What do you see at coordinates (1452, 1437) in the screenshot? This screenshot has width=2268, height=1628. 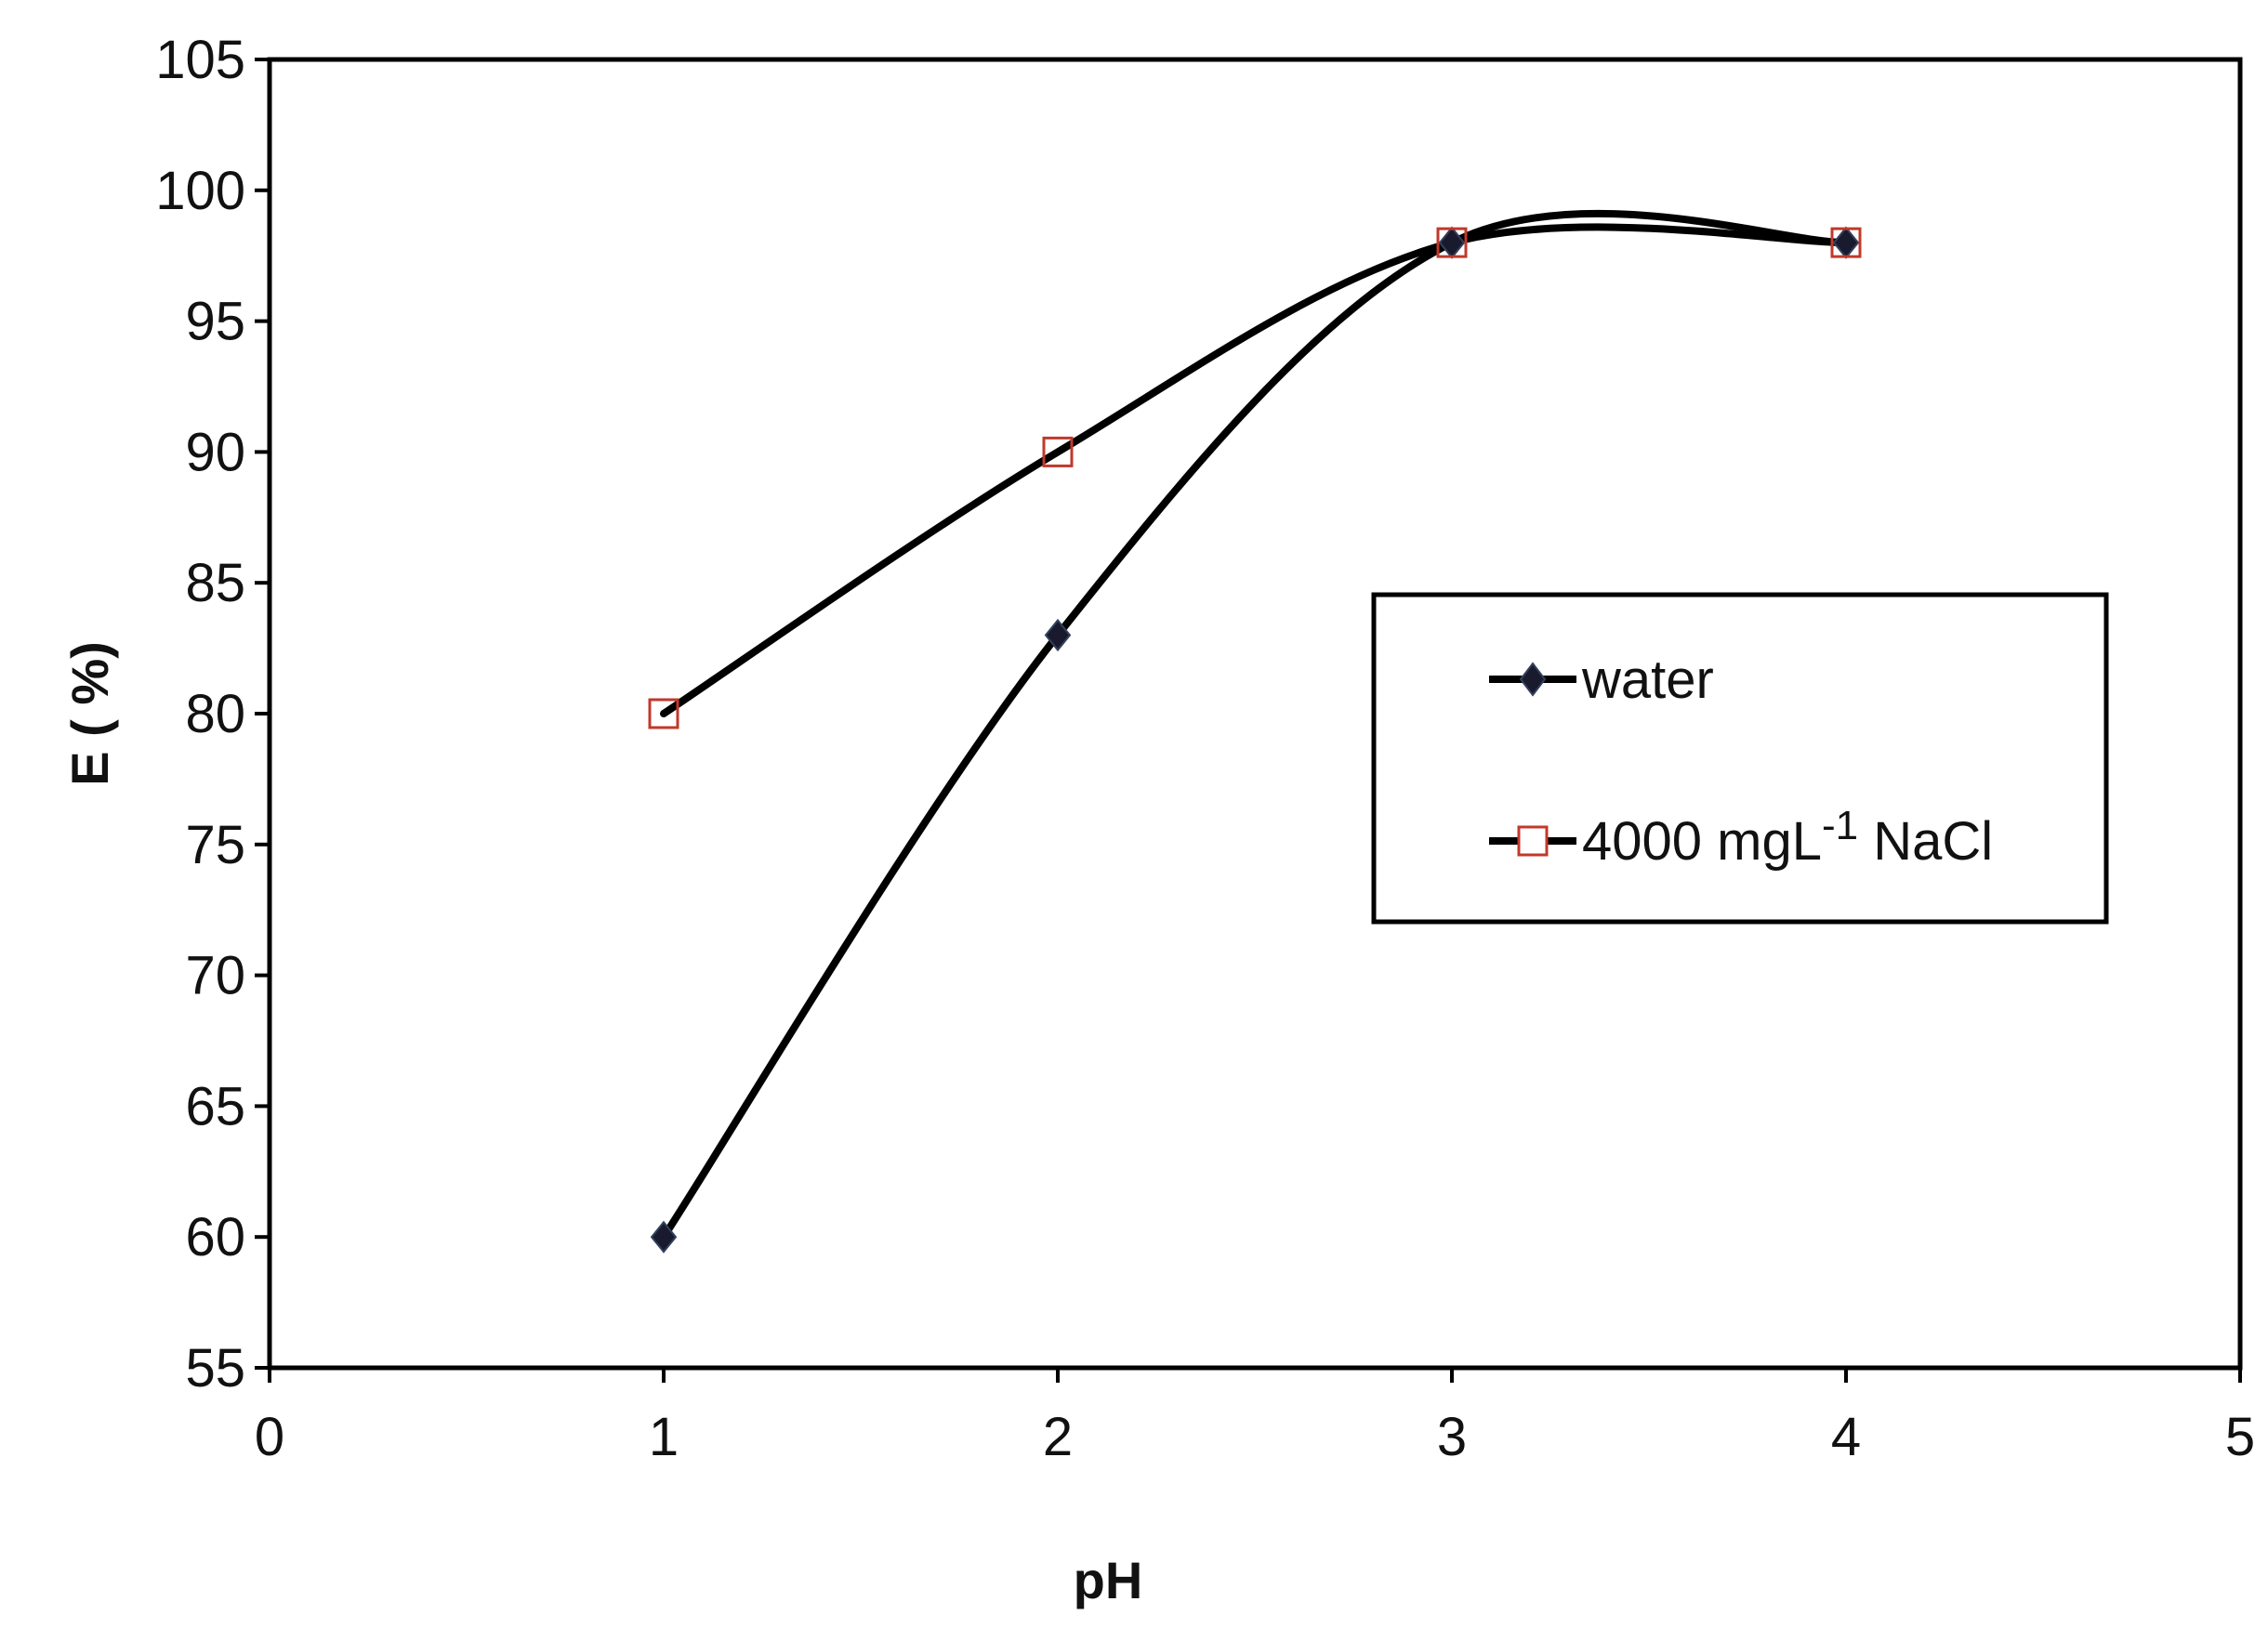 I see `x-tick-label: 3` at bounding box center [1452, 1437].